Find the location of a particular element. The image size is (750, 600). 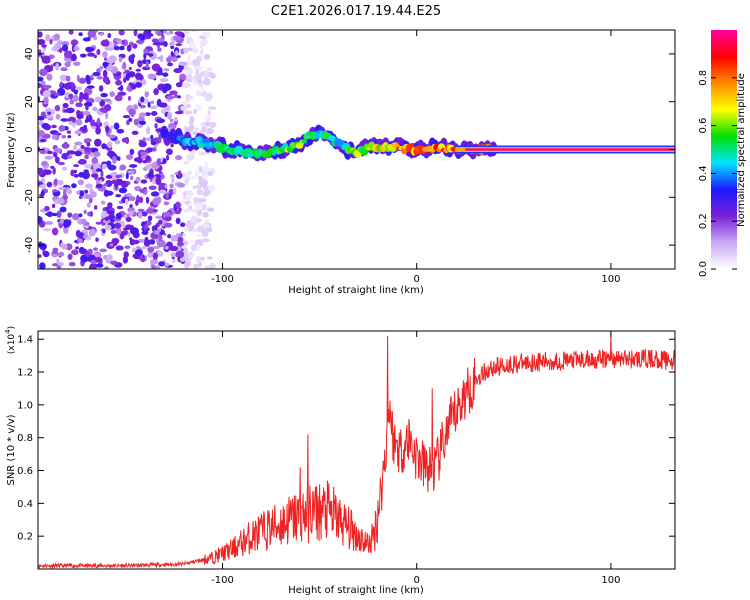

tick-label: 0 is located at coordinates (417, 580).